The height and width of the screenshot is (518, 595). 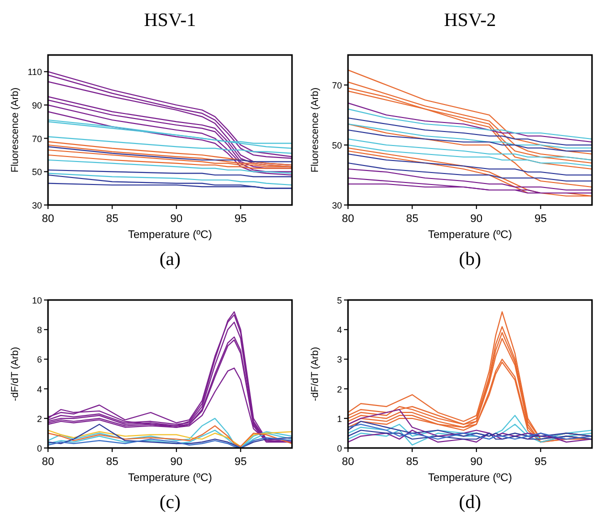 What do you see at coordinates (339, 359) in the screenshot?
I see `y-tick-label: 3` at bounding box center [339, 359].